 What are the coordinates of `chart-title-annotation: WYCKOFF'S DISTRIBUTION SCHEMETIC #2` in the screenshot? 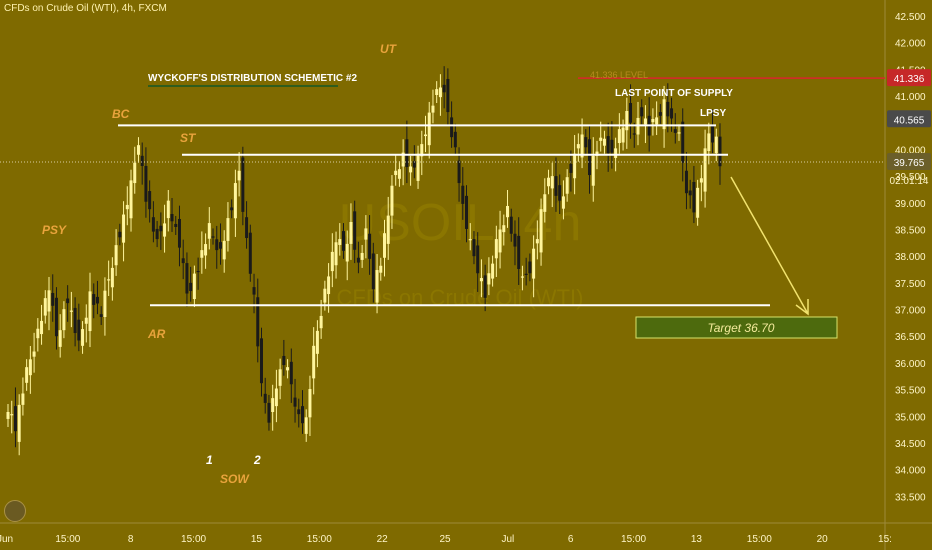 It's located at (252, 78).